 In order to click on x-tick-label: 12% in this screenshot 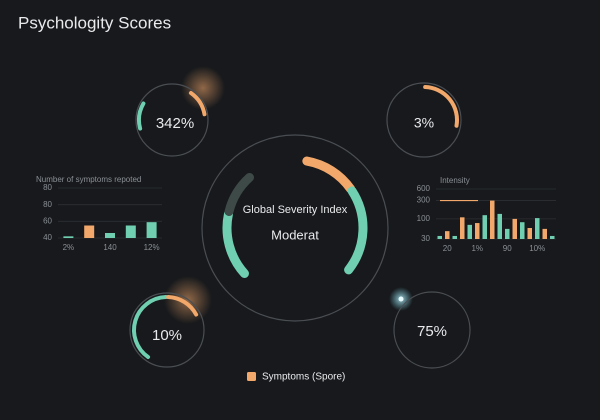, I will do `click(152, 247)`.